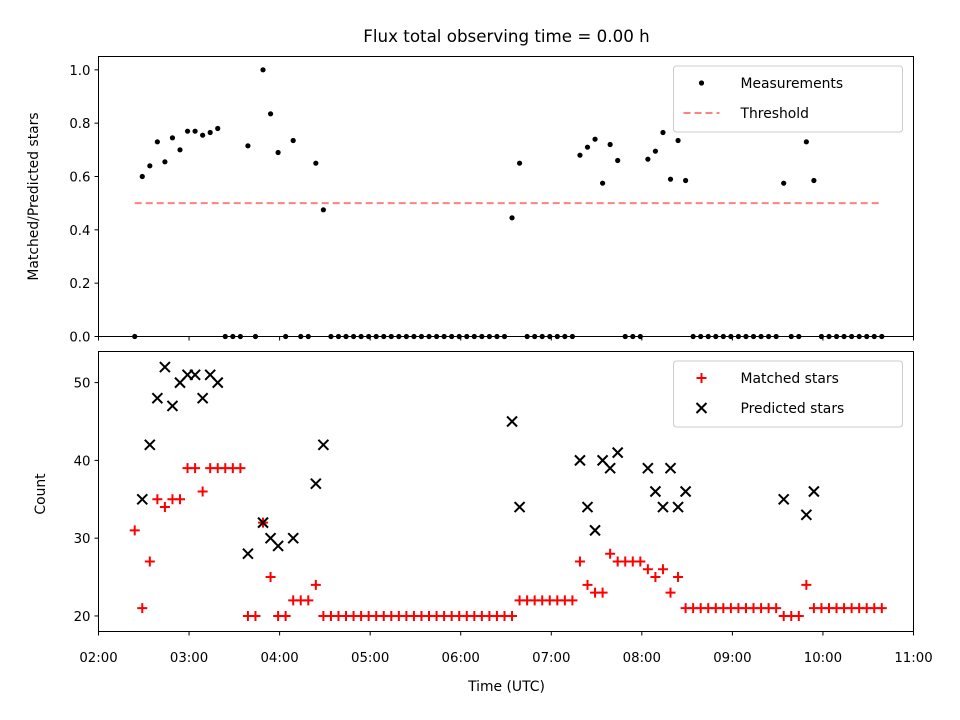  I want to click on bottom-y-tick-label: 40, so click(82, 461).